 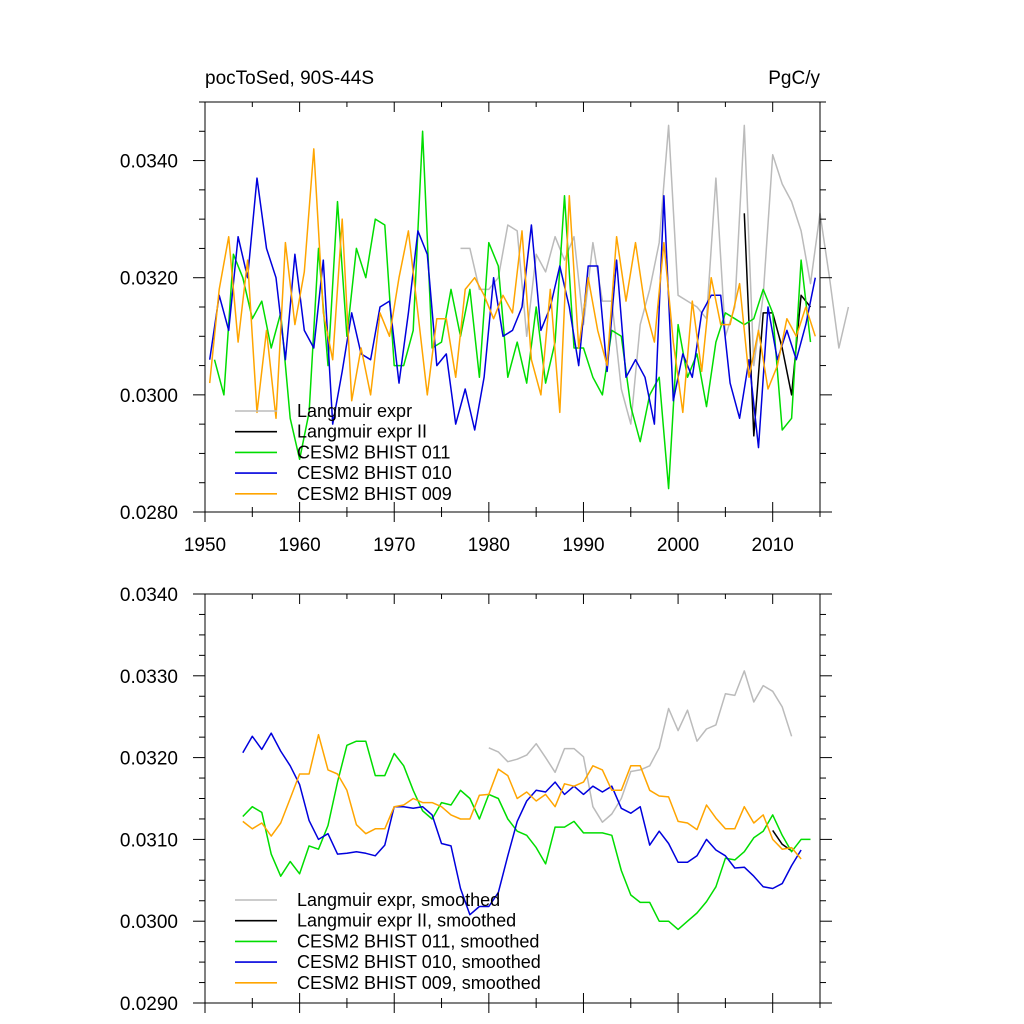 What do you see at coordinates (149, 677) in the screenshot?
I see `y-tick-label: 0.0330` at bounding box center [149, 677].